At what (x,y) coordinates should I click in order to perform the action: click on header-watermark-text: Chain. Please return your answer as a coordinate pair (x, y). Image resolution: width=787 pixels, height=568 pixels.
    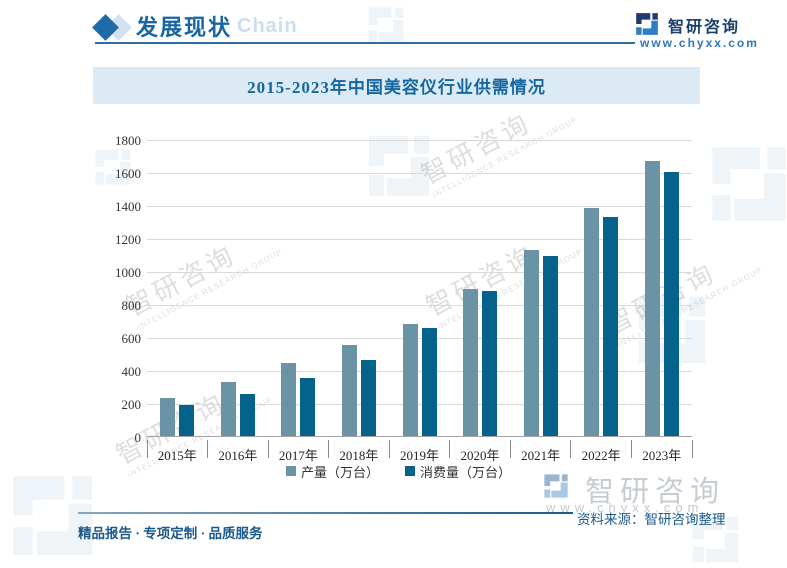
    Looking at the image, I should click on (267, 26).